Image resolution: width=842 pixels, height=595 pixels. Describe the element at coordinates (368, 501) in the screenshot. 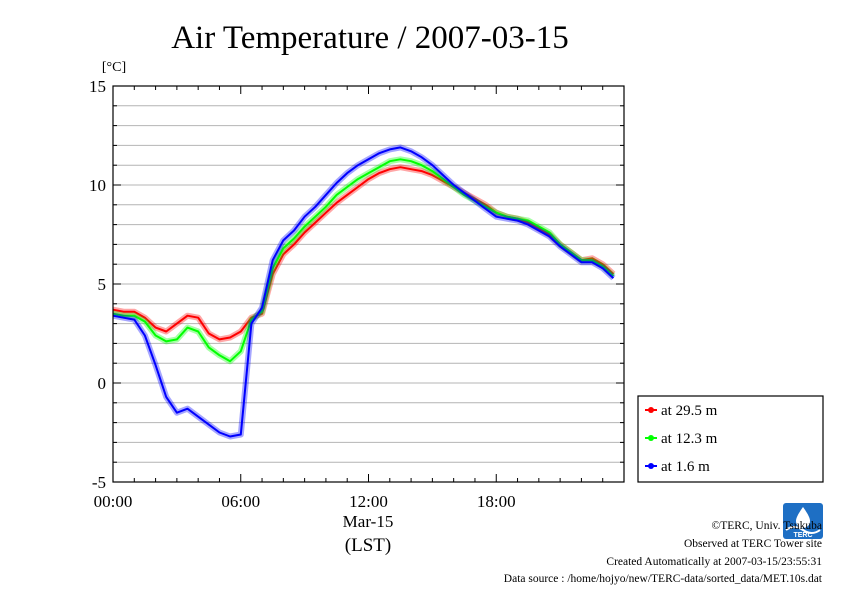

I see `x-tick-label: 12:00` at that location.